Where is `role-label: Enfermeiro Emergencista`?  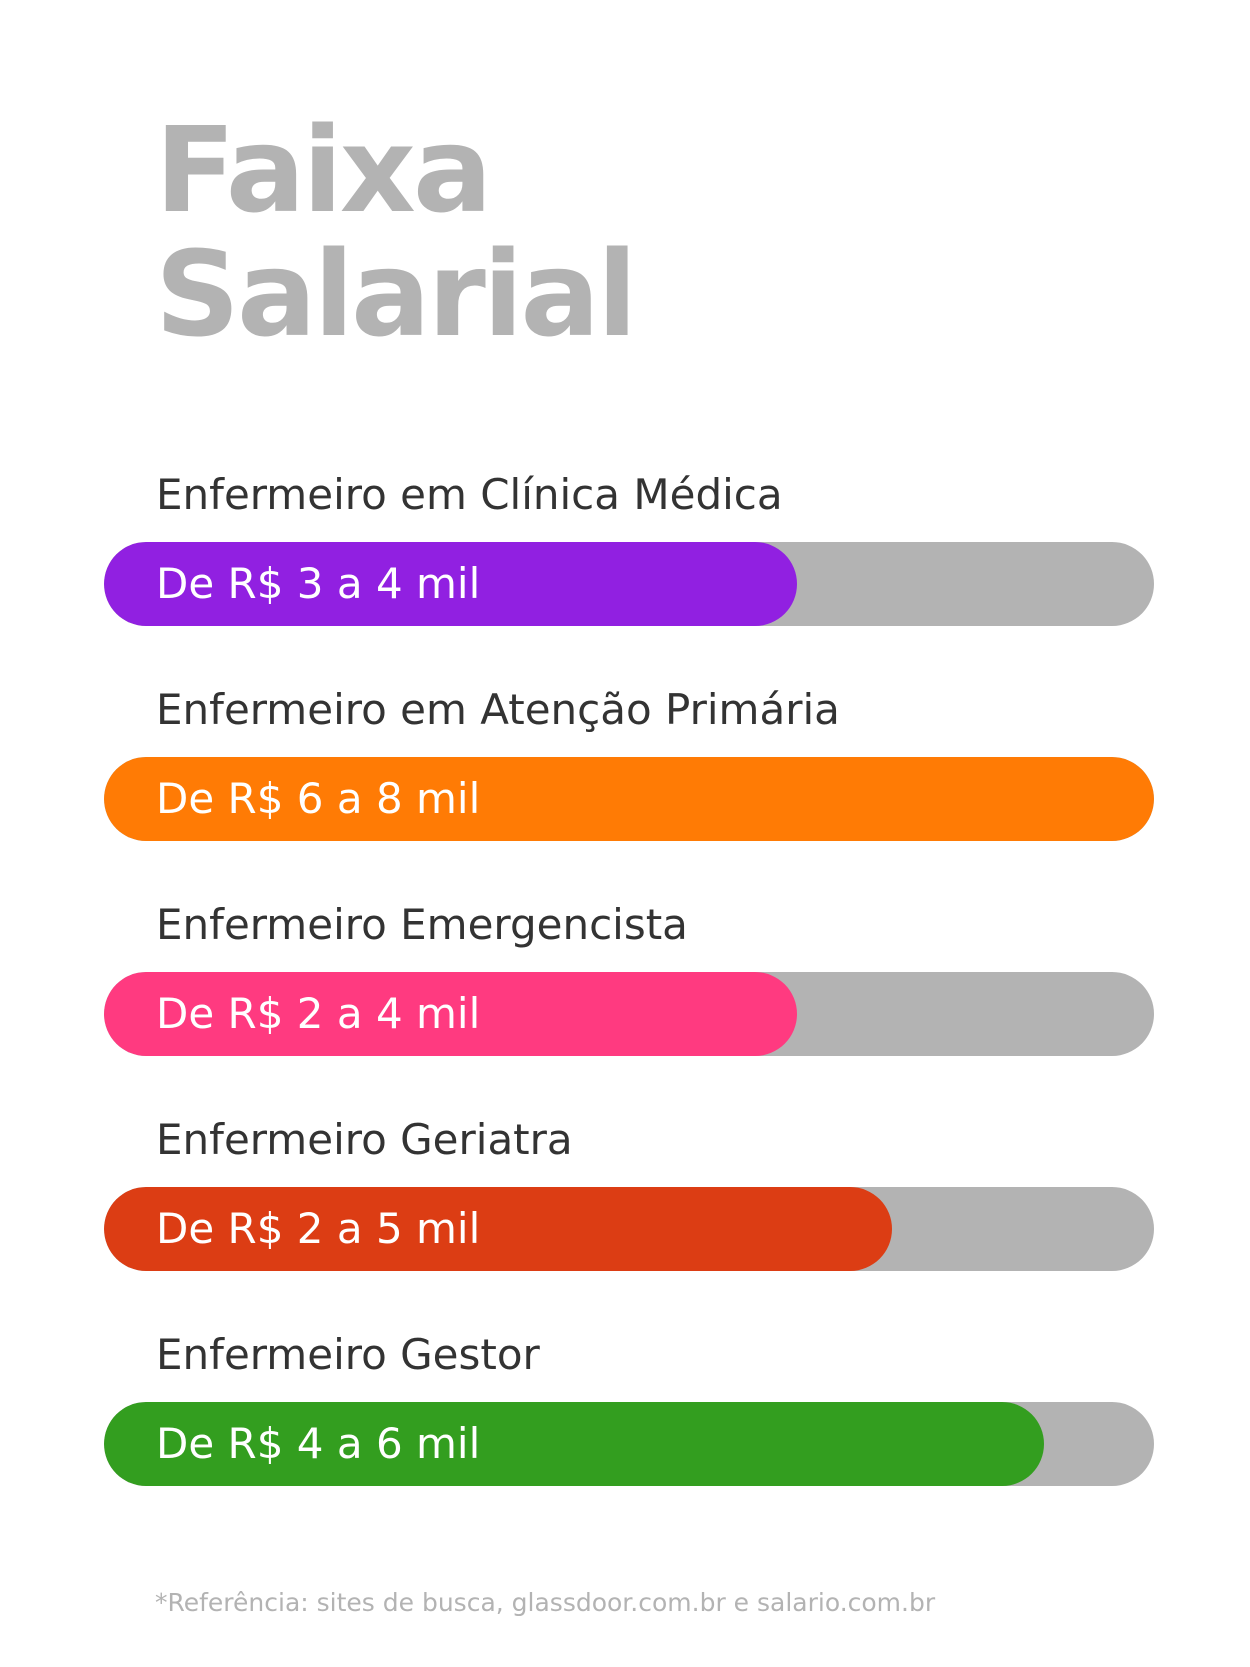
role-label: Enfermeiro Emergencista is located at coordinates (422, 924).